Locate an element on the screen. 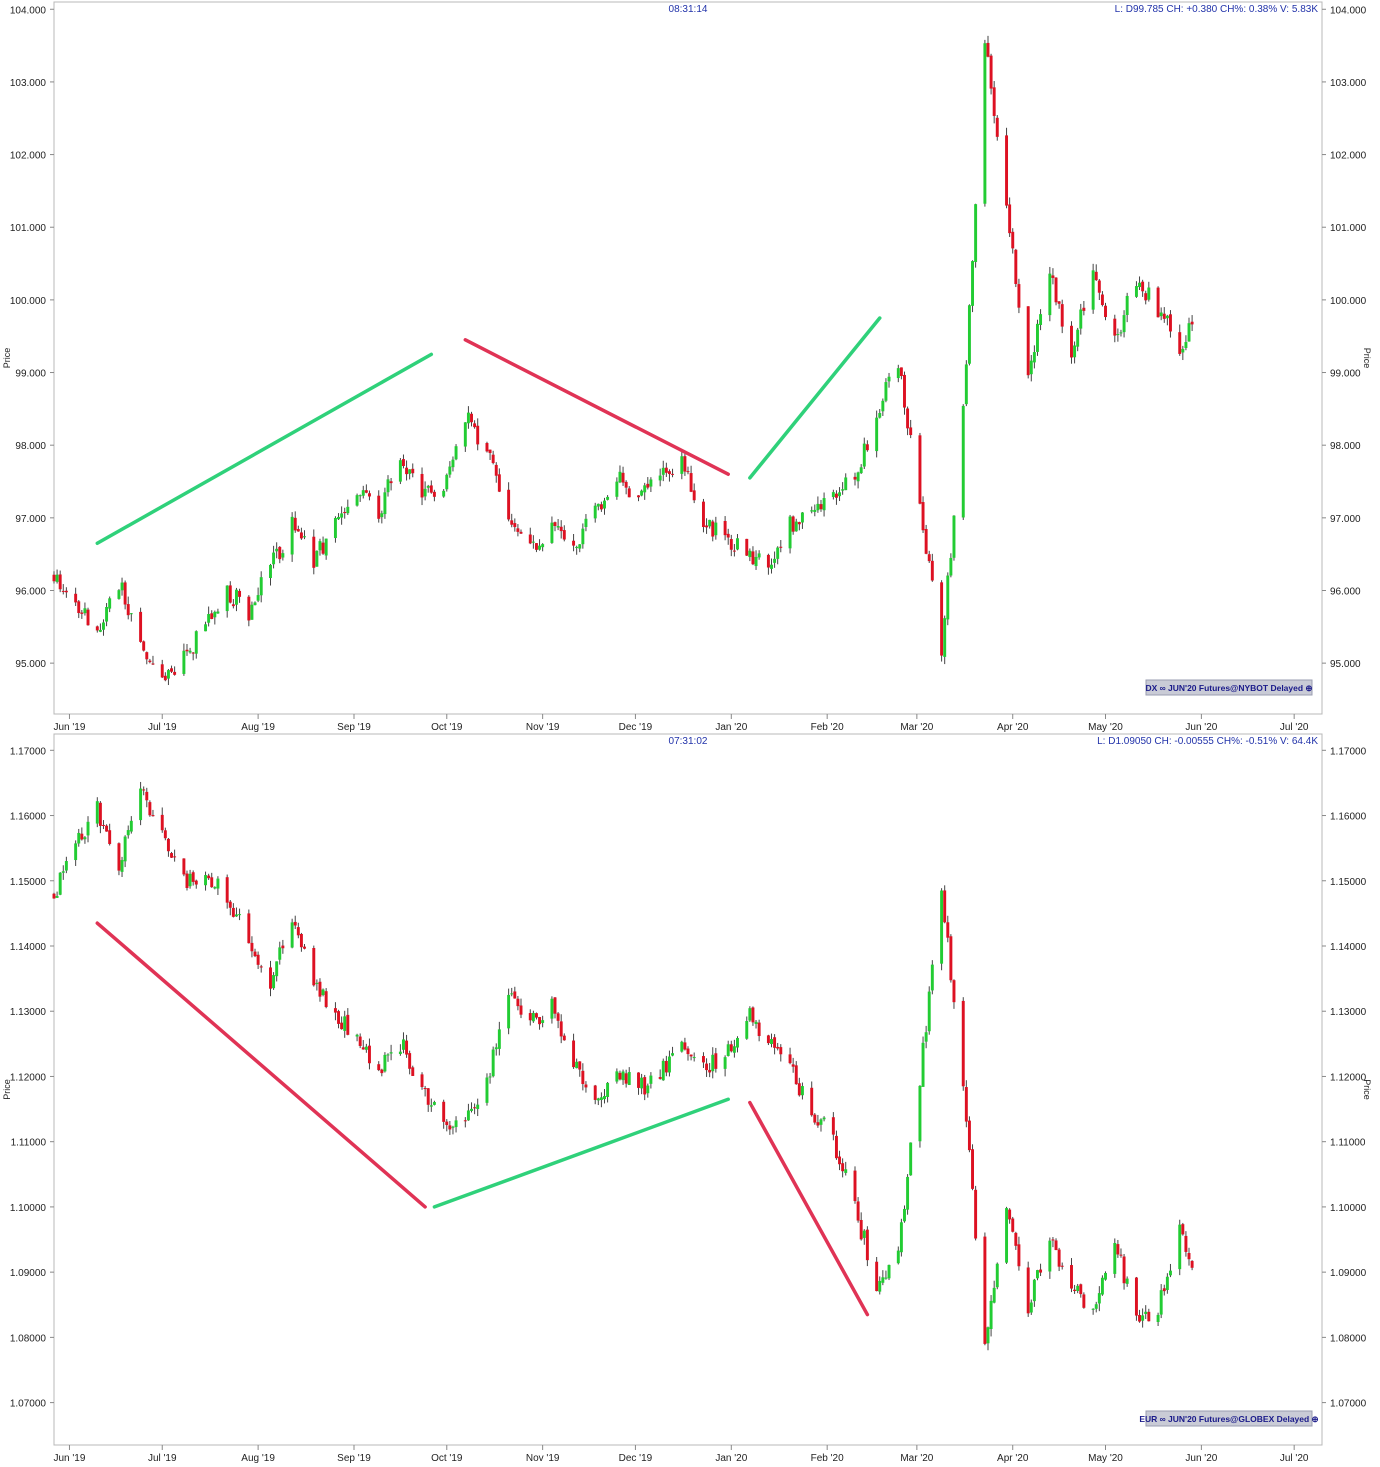 This screenshot has width=1380, height=1467. symbol-badge-label: EUR ∞ JUN'20 Futures@GLOBEX Delayed ⊕ is located at coordinates (1228, 1419).